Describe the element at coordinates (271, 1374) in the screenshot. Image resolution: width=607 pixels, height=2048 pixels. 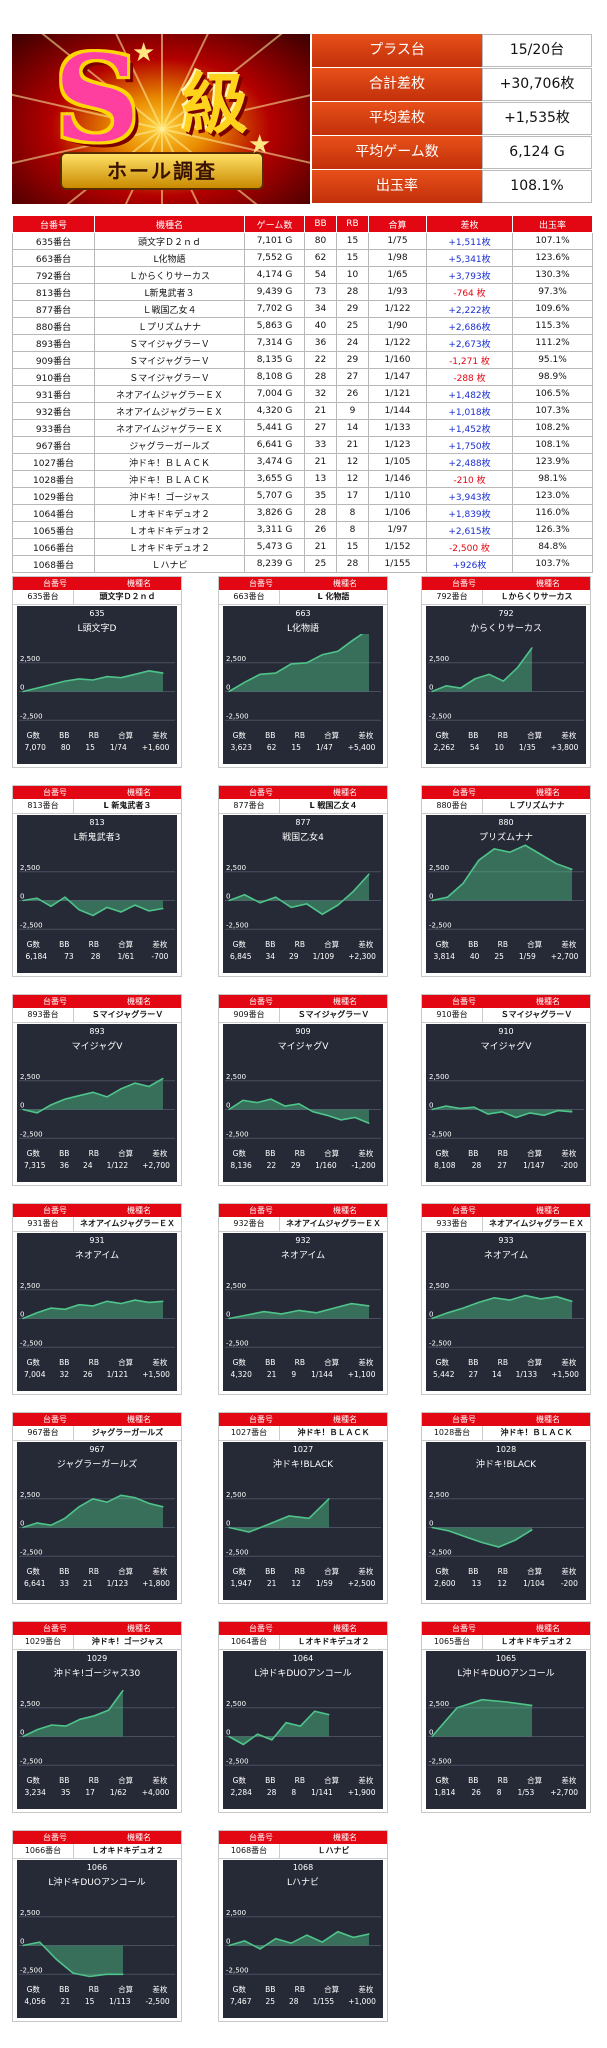
I see `stats-bb: 21` at that location.